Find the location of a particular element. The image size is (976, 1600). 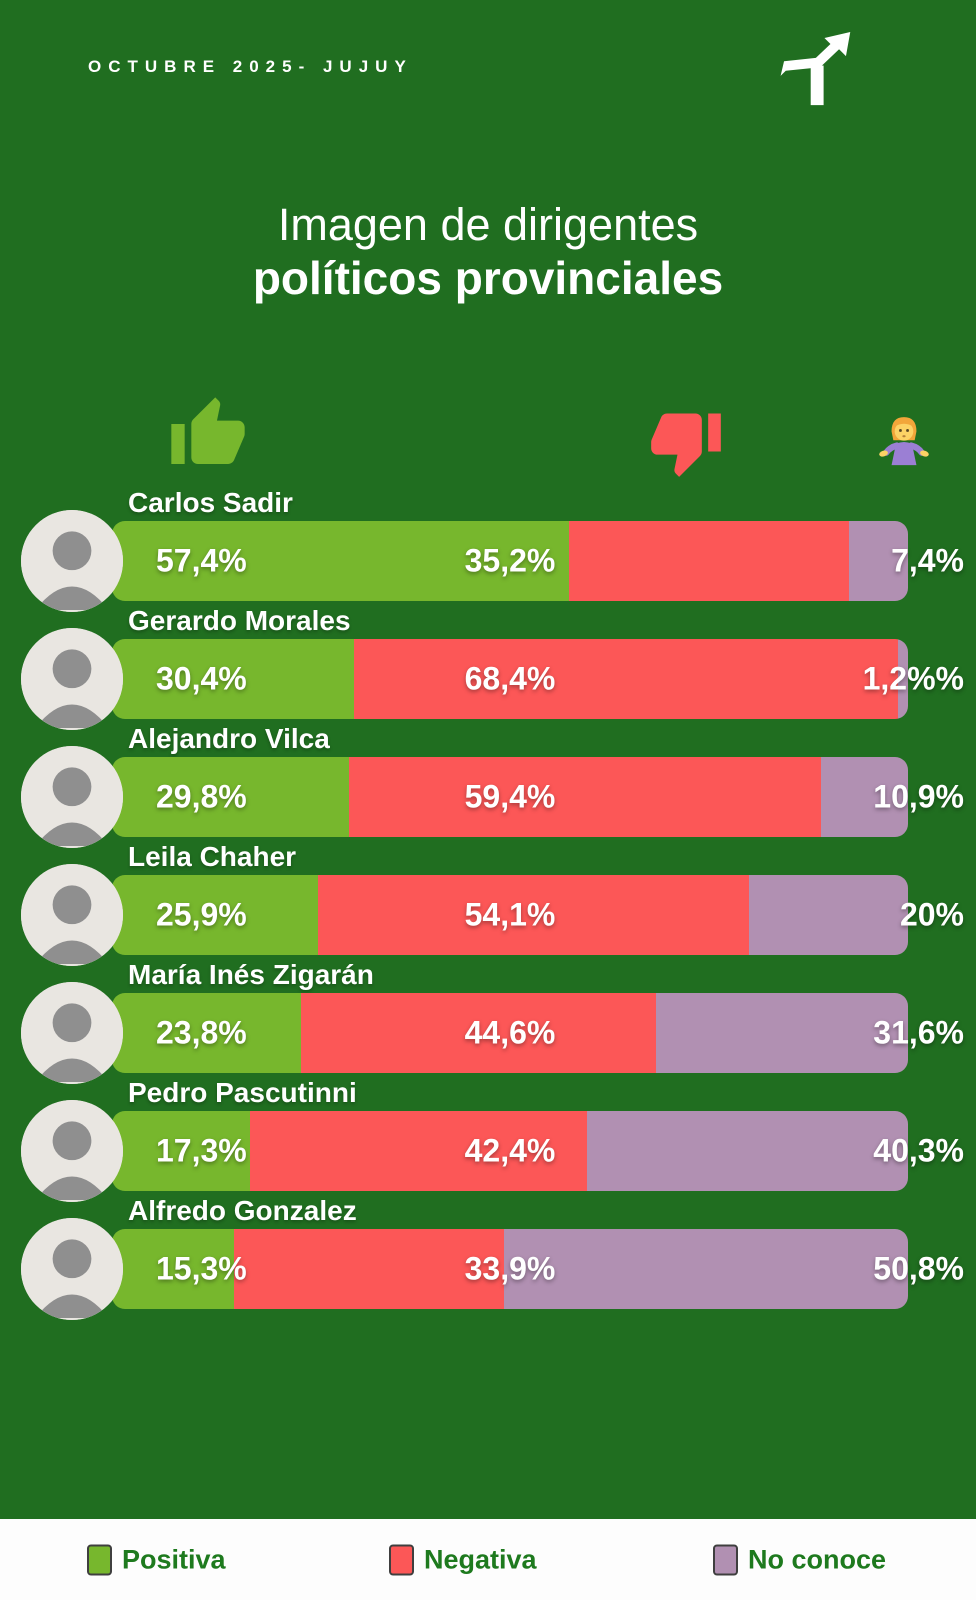

politician-name: Leila Chaher is located at coordinates (212, 856).